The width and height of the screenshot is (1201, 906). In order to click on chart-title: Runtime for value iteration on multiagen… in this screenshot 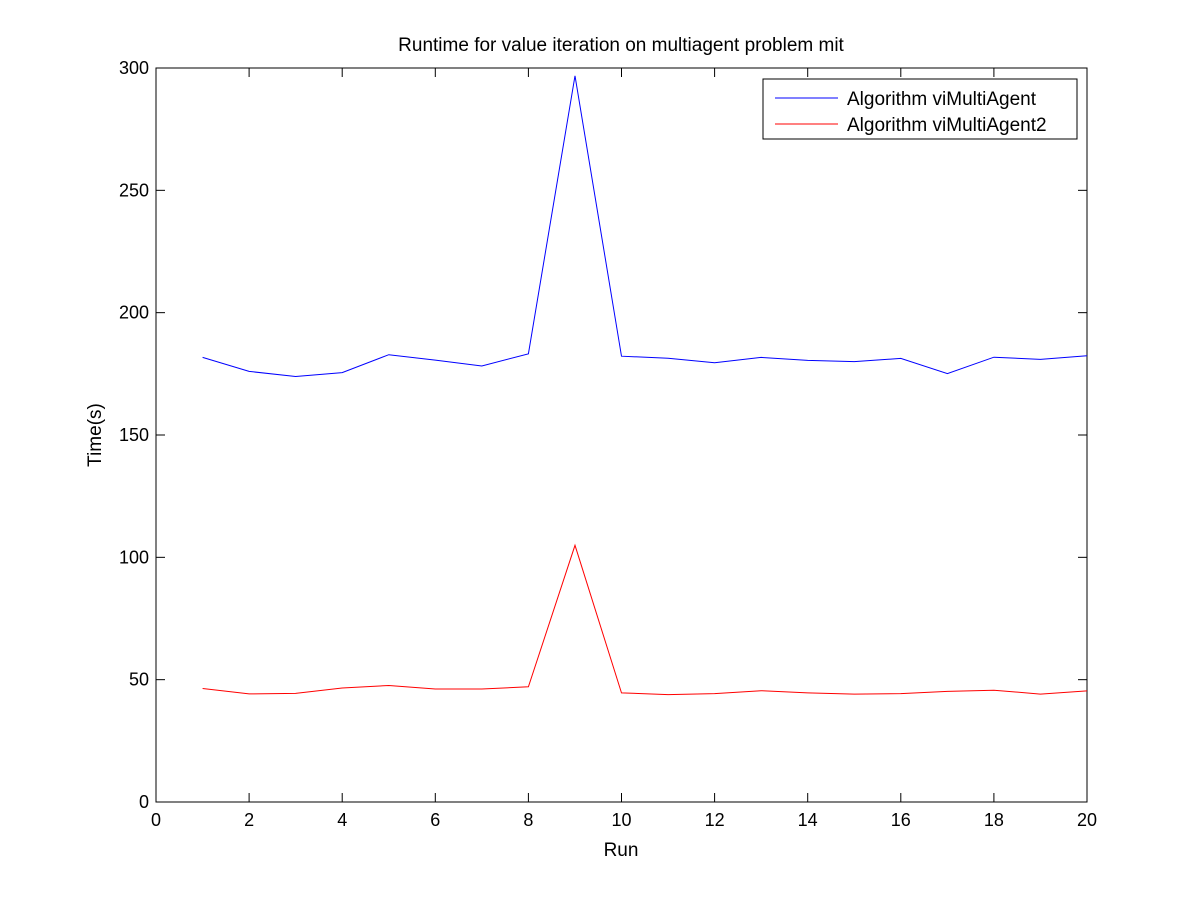, I will do `click(621, 45)`.